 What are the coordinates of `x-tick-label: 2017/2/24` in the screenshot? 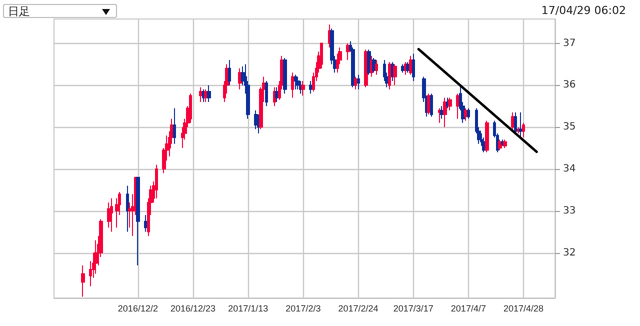 It's located at (358, 309).